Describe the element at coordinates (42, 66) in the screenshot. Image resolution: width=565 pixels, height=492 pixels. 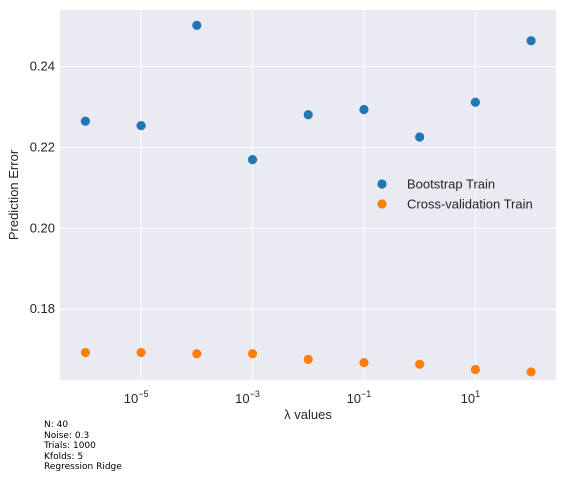
I see `y-tick-label: 0.24` at that location.